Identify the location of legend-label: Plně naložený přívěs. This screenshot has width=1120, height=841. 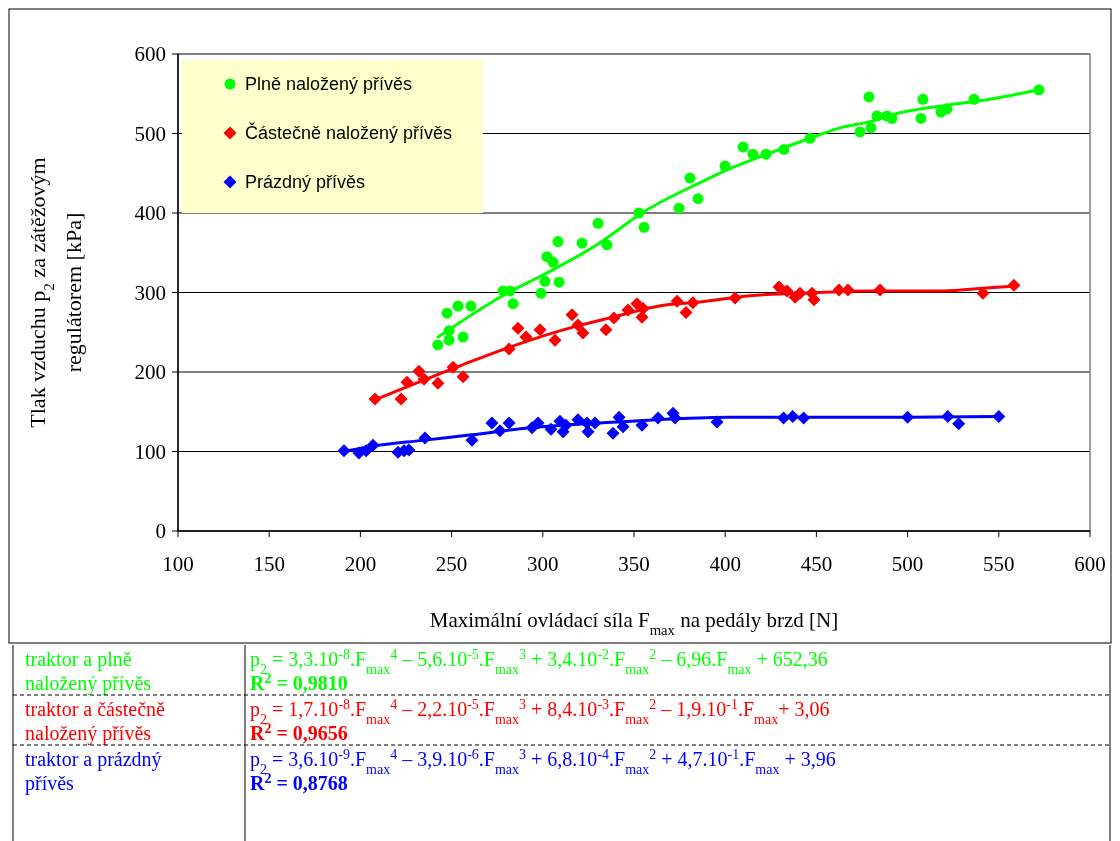
(329, 84).